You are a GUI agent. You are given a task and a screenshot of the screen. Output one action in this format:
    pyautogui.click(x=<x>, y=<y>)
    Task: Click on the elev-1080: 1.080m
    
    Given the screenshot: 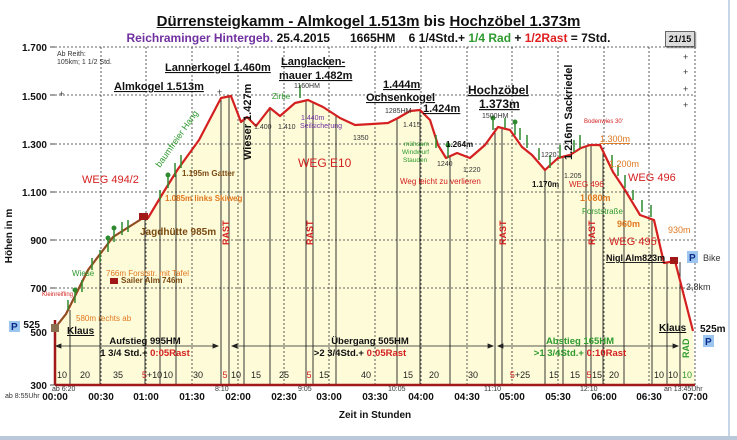 What is the action you would take?
    pyautogui.click(x=595, y=198)
    